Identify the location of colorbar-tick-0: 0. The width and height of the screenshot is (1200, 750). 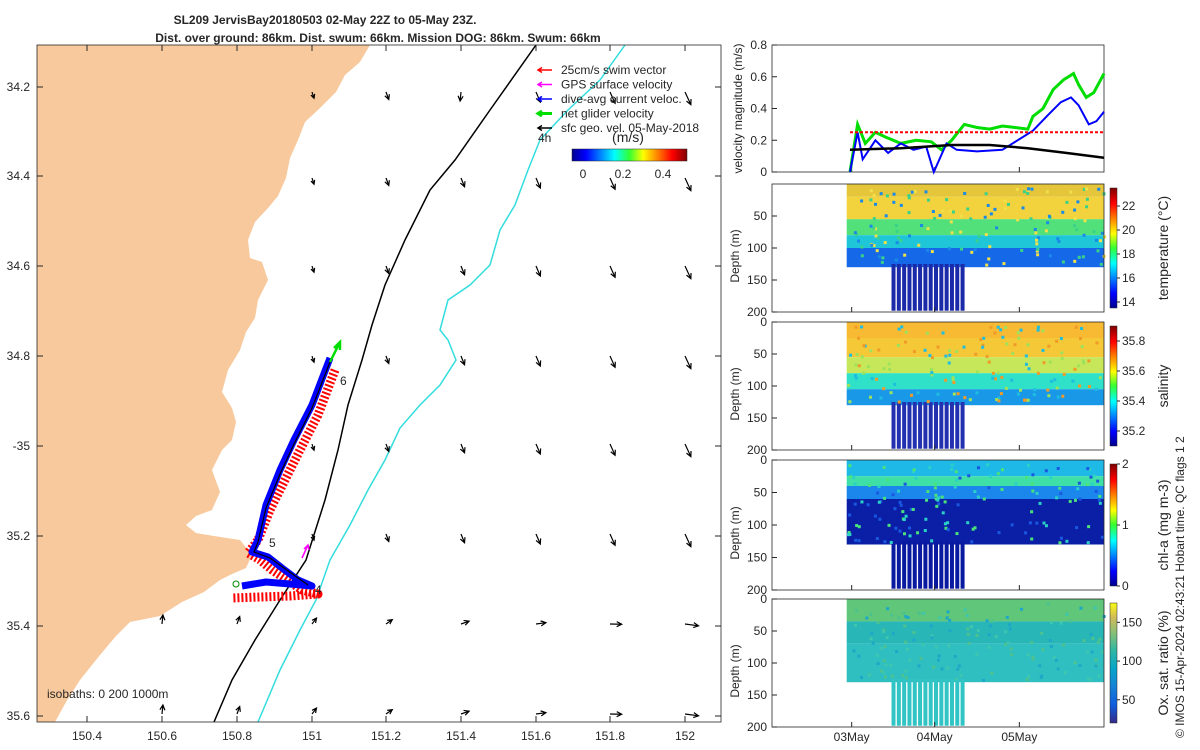
(583, 174).